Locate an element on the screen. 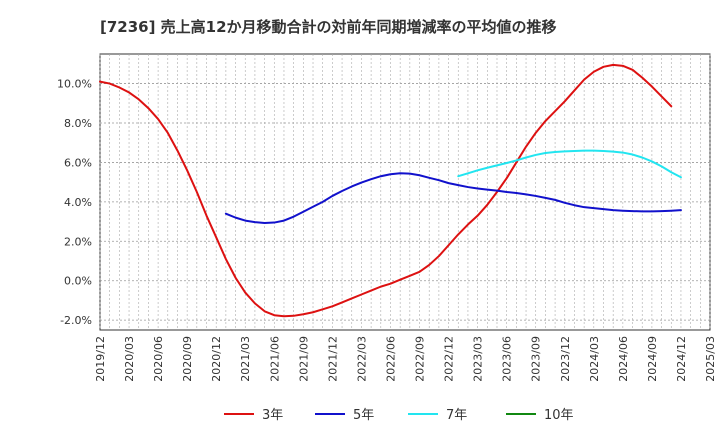 Image resolution: width=720 pixels, height=440 pixels. y-tick-label: 10.0% is located at coordinates (74, 84).